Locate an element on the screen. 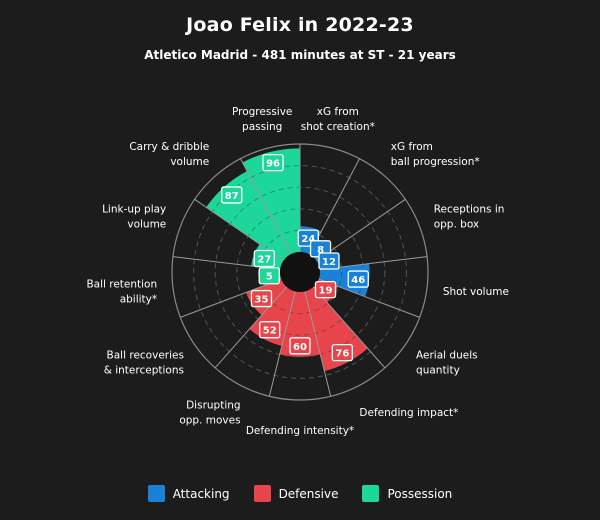  value-label-7: 60 is located at coordinates (300, 347).